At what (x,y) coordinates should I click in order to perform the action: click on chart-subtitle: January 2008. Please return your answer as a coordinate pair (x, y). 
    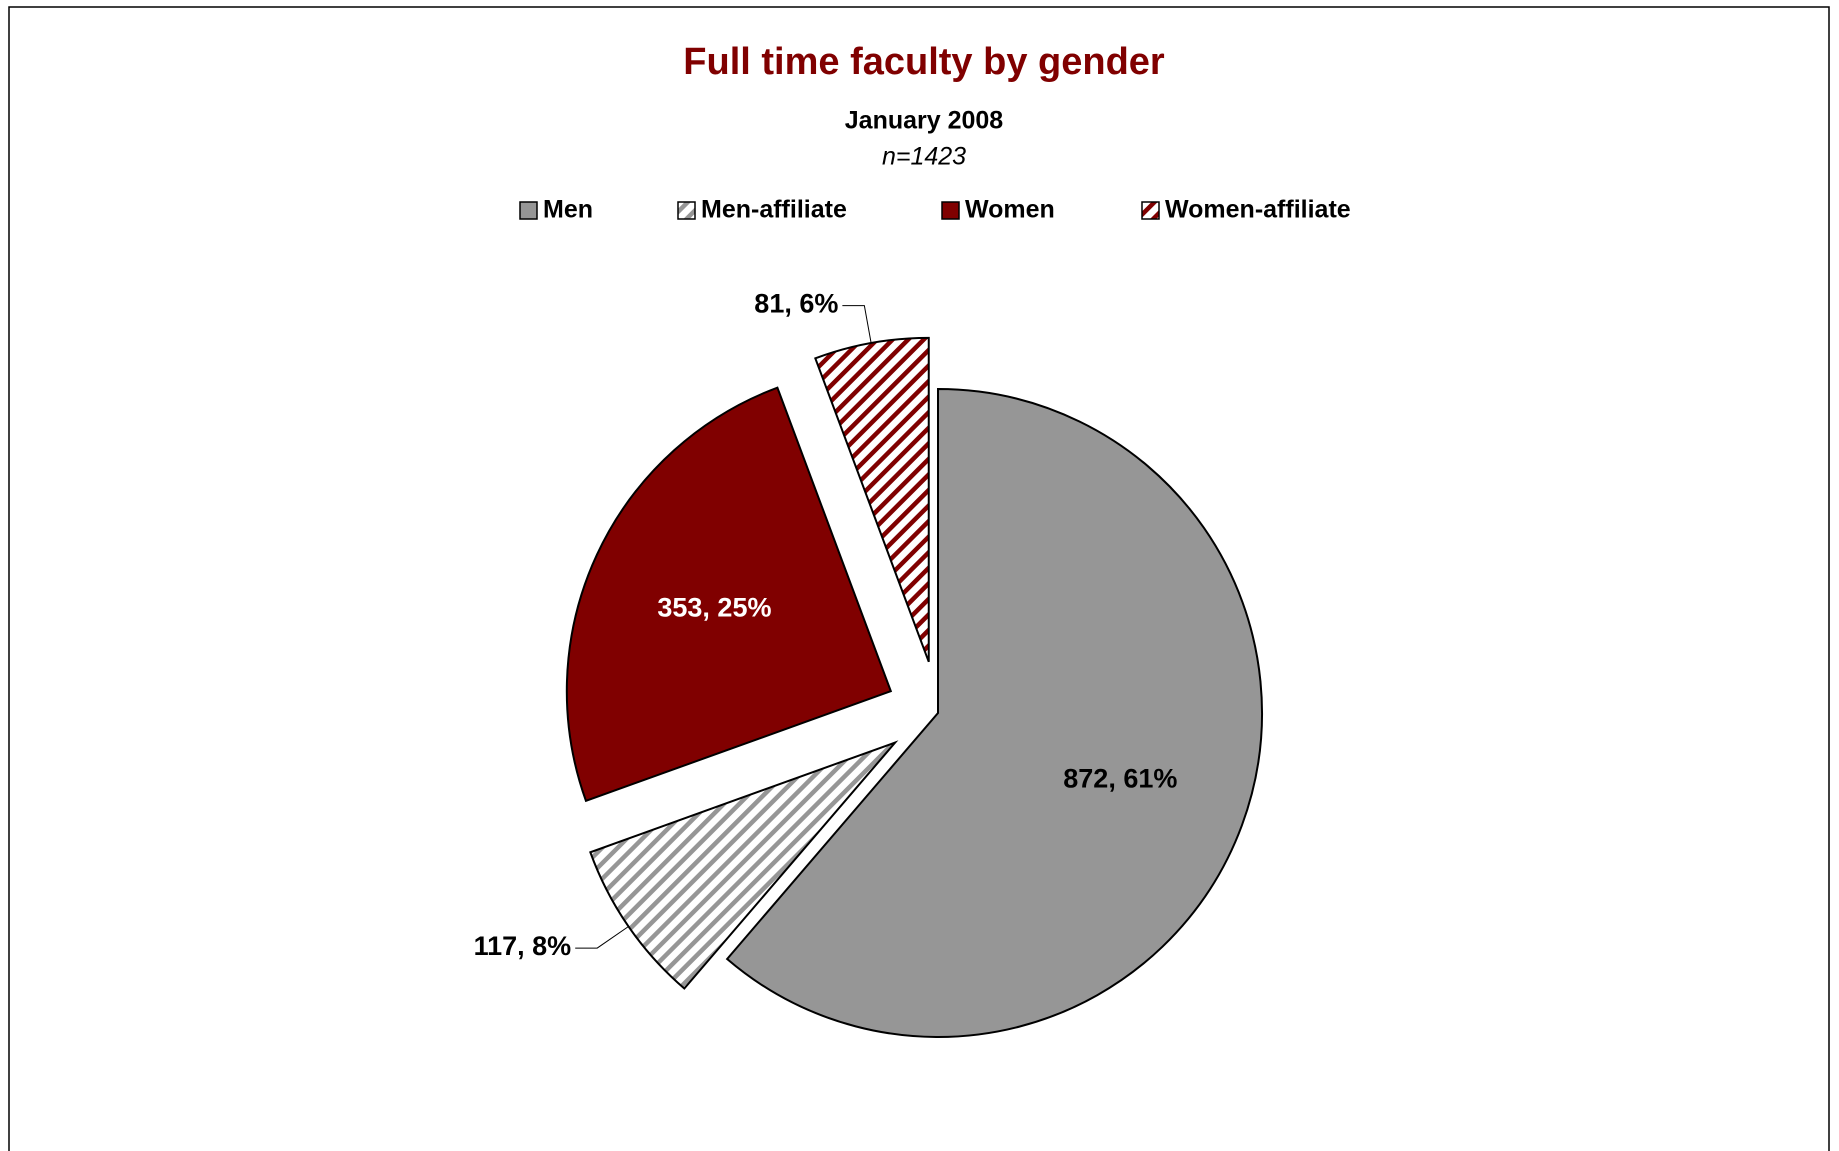
    Looking at the image, I should click on (924, 121).